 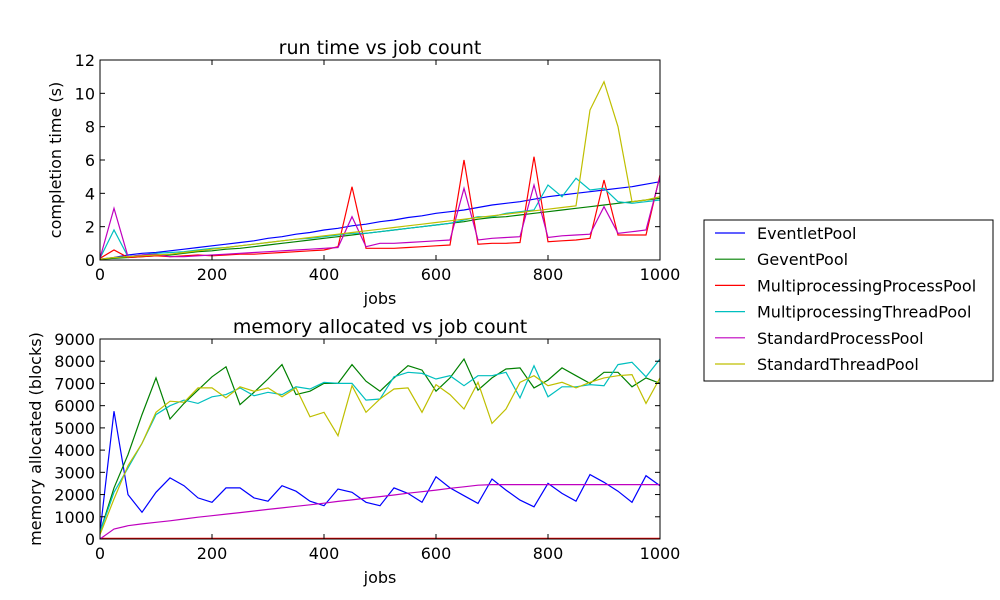 I want to click on memory-series-eventletpool, so click(x=380, y=472).